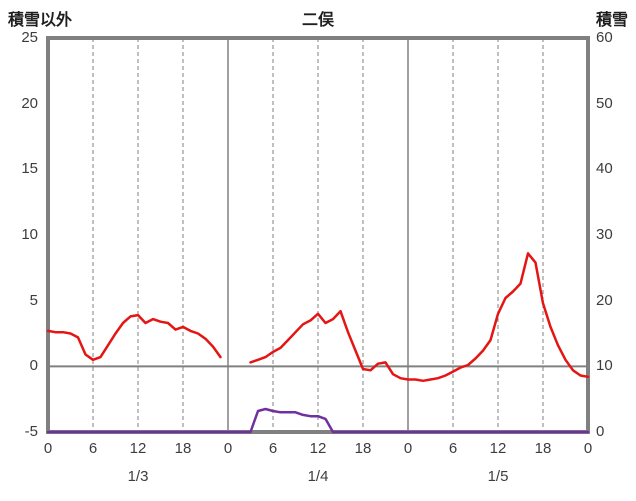 Image resolution: width=636 pixels, height=501 pixels. What do you see at coordinates (604, 366) in the screenshot?
I see `right-axis-tick: 10` at bounding box center [604, 366].